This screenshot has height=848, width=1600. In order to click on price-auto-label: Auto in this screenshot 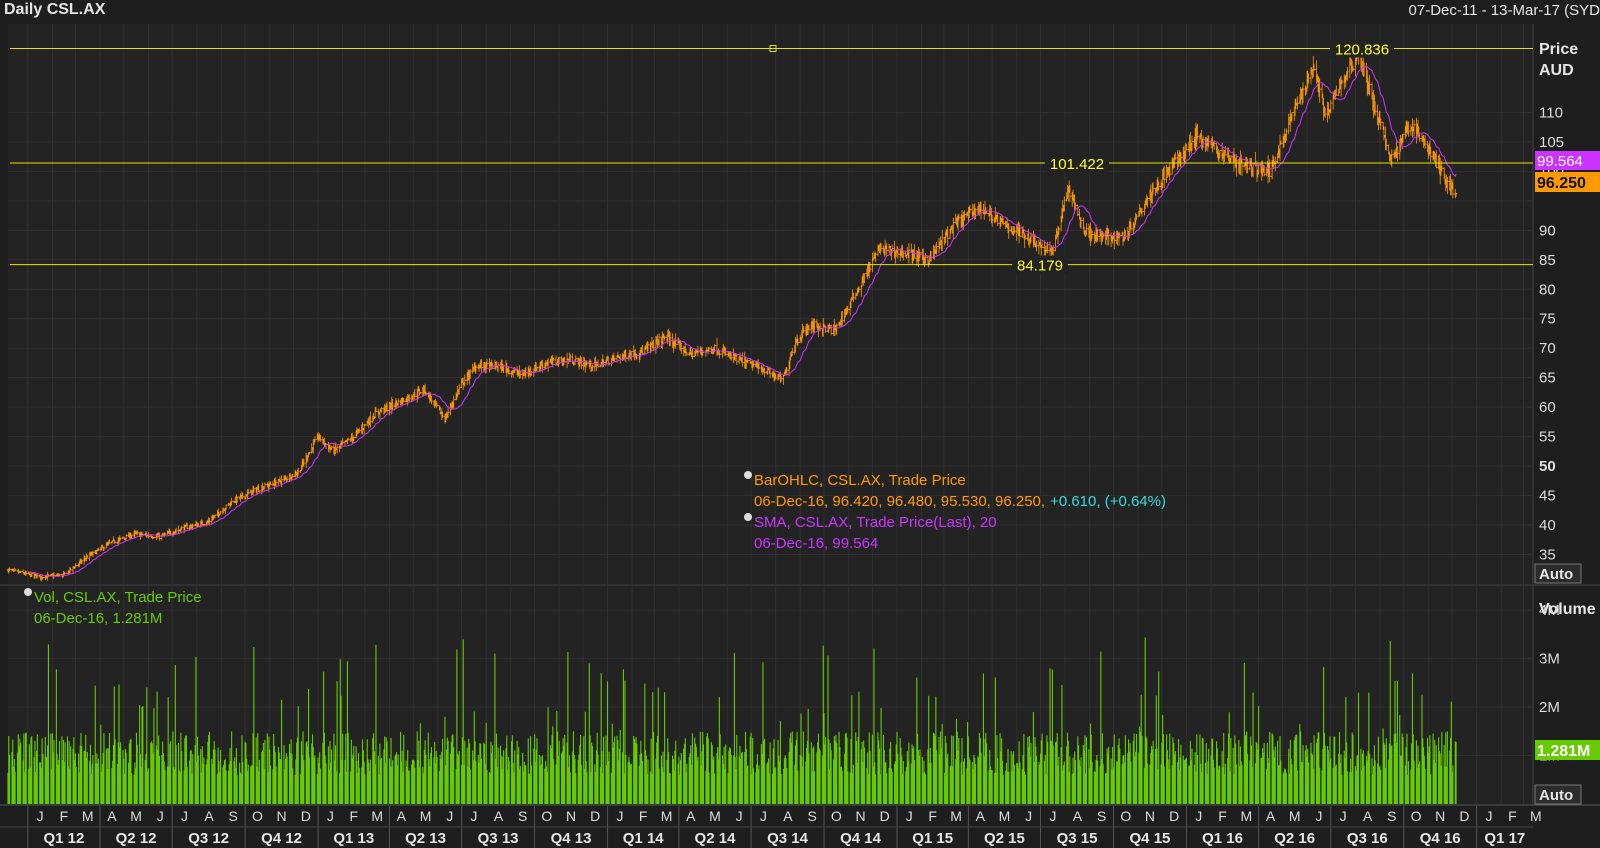, I will do `click(1556, 574)`.